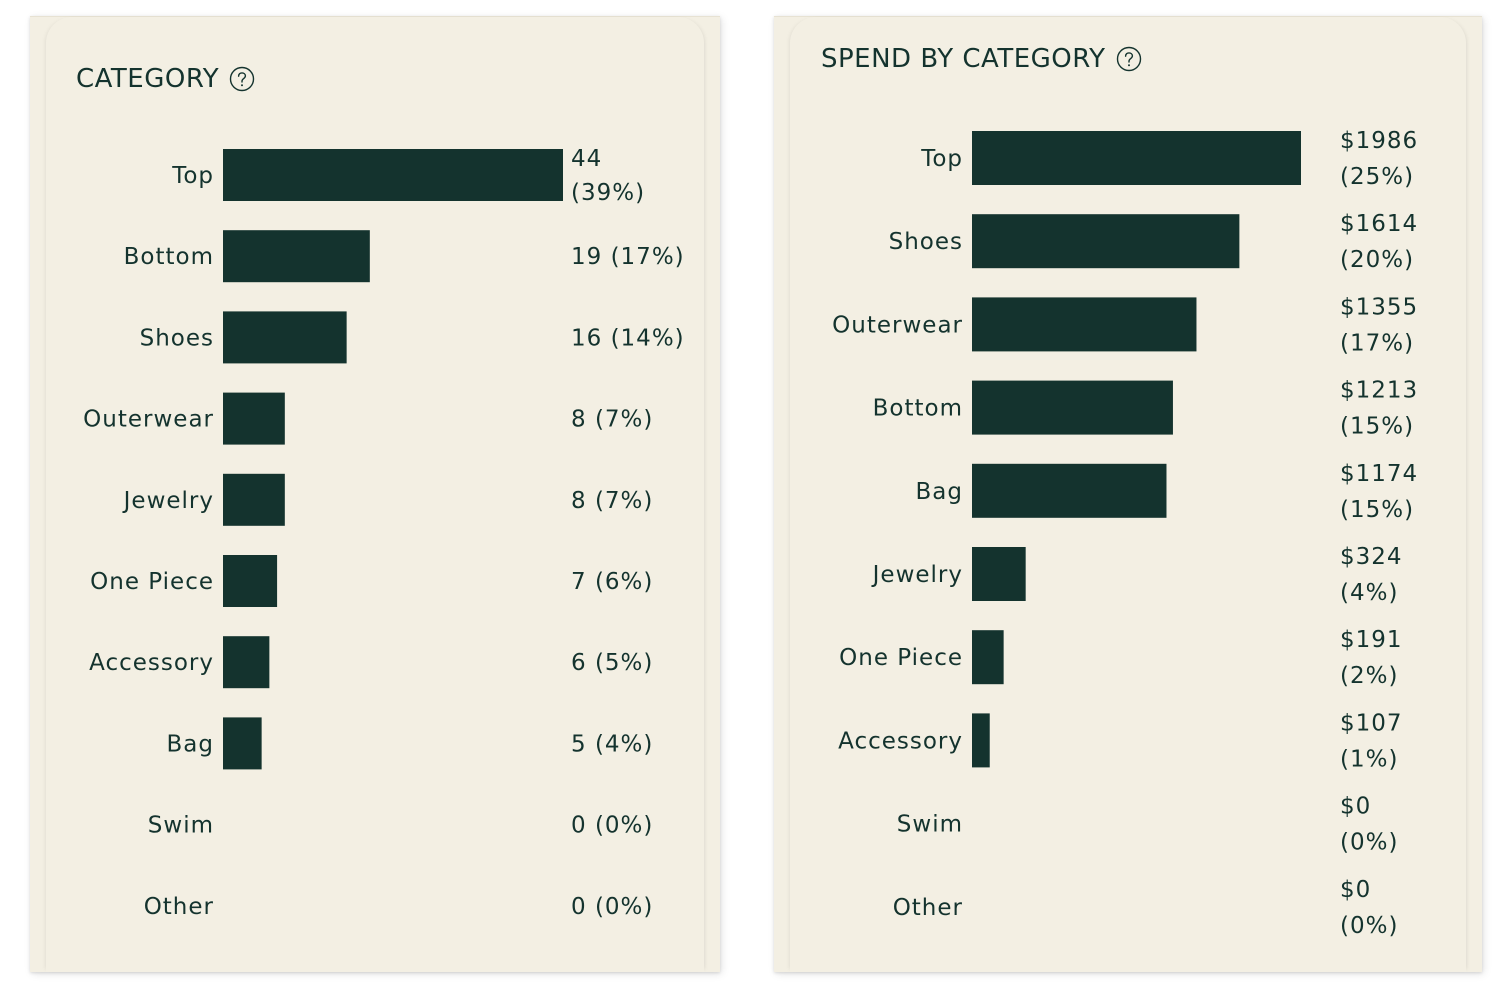 The width and height of the screenshot is (1500, 1000). I want to click on value-label: 44, so click(586, 159).